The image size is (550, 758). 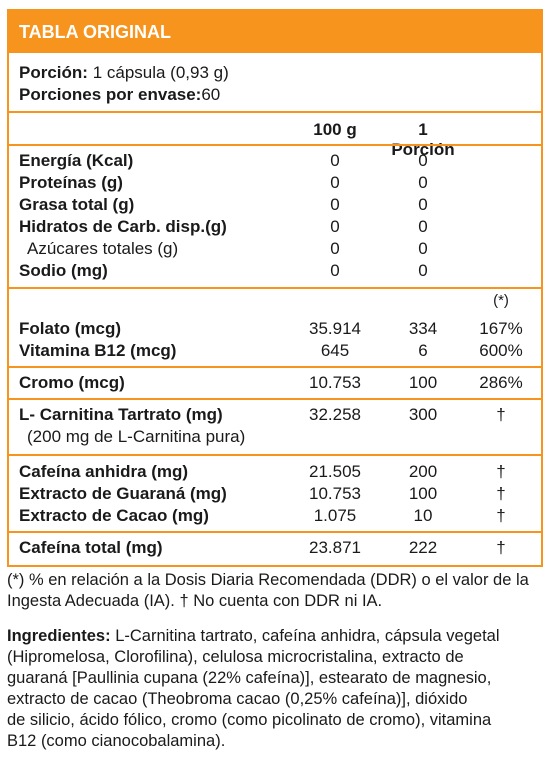 I want to click on row-cromo: Cromo (mcg), so click(x=72, y=382).